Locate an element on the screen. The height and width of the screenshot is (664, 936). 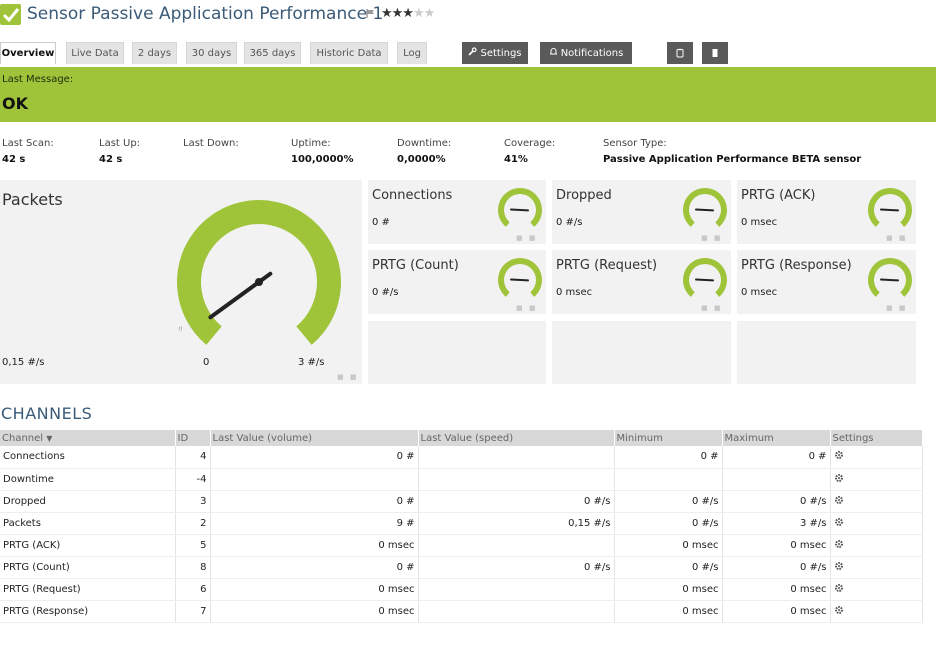
table-row: Connections 4 0 #0 #0 # is located at coordinates (461, 457).